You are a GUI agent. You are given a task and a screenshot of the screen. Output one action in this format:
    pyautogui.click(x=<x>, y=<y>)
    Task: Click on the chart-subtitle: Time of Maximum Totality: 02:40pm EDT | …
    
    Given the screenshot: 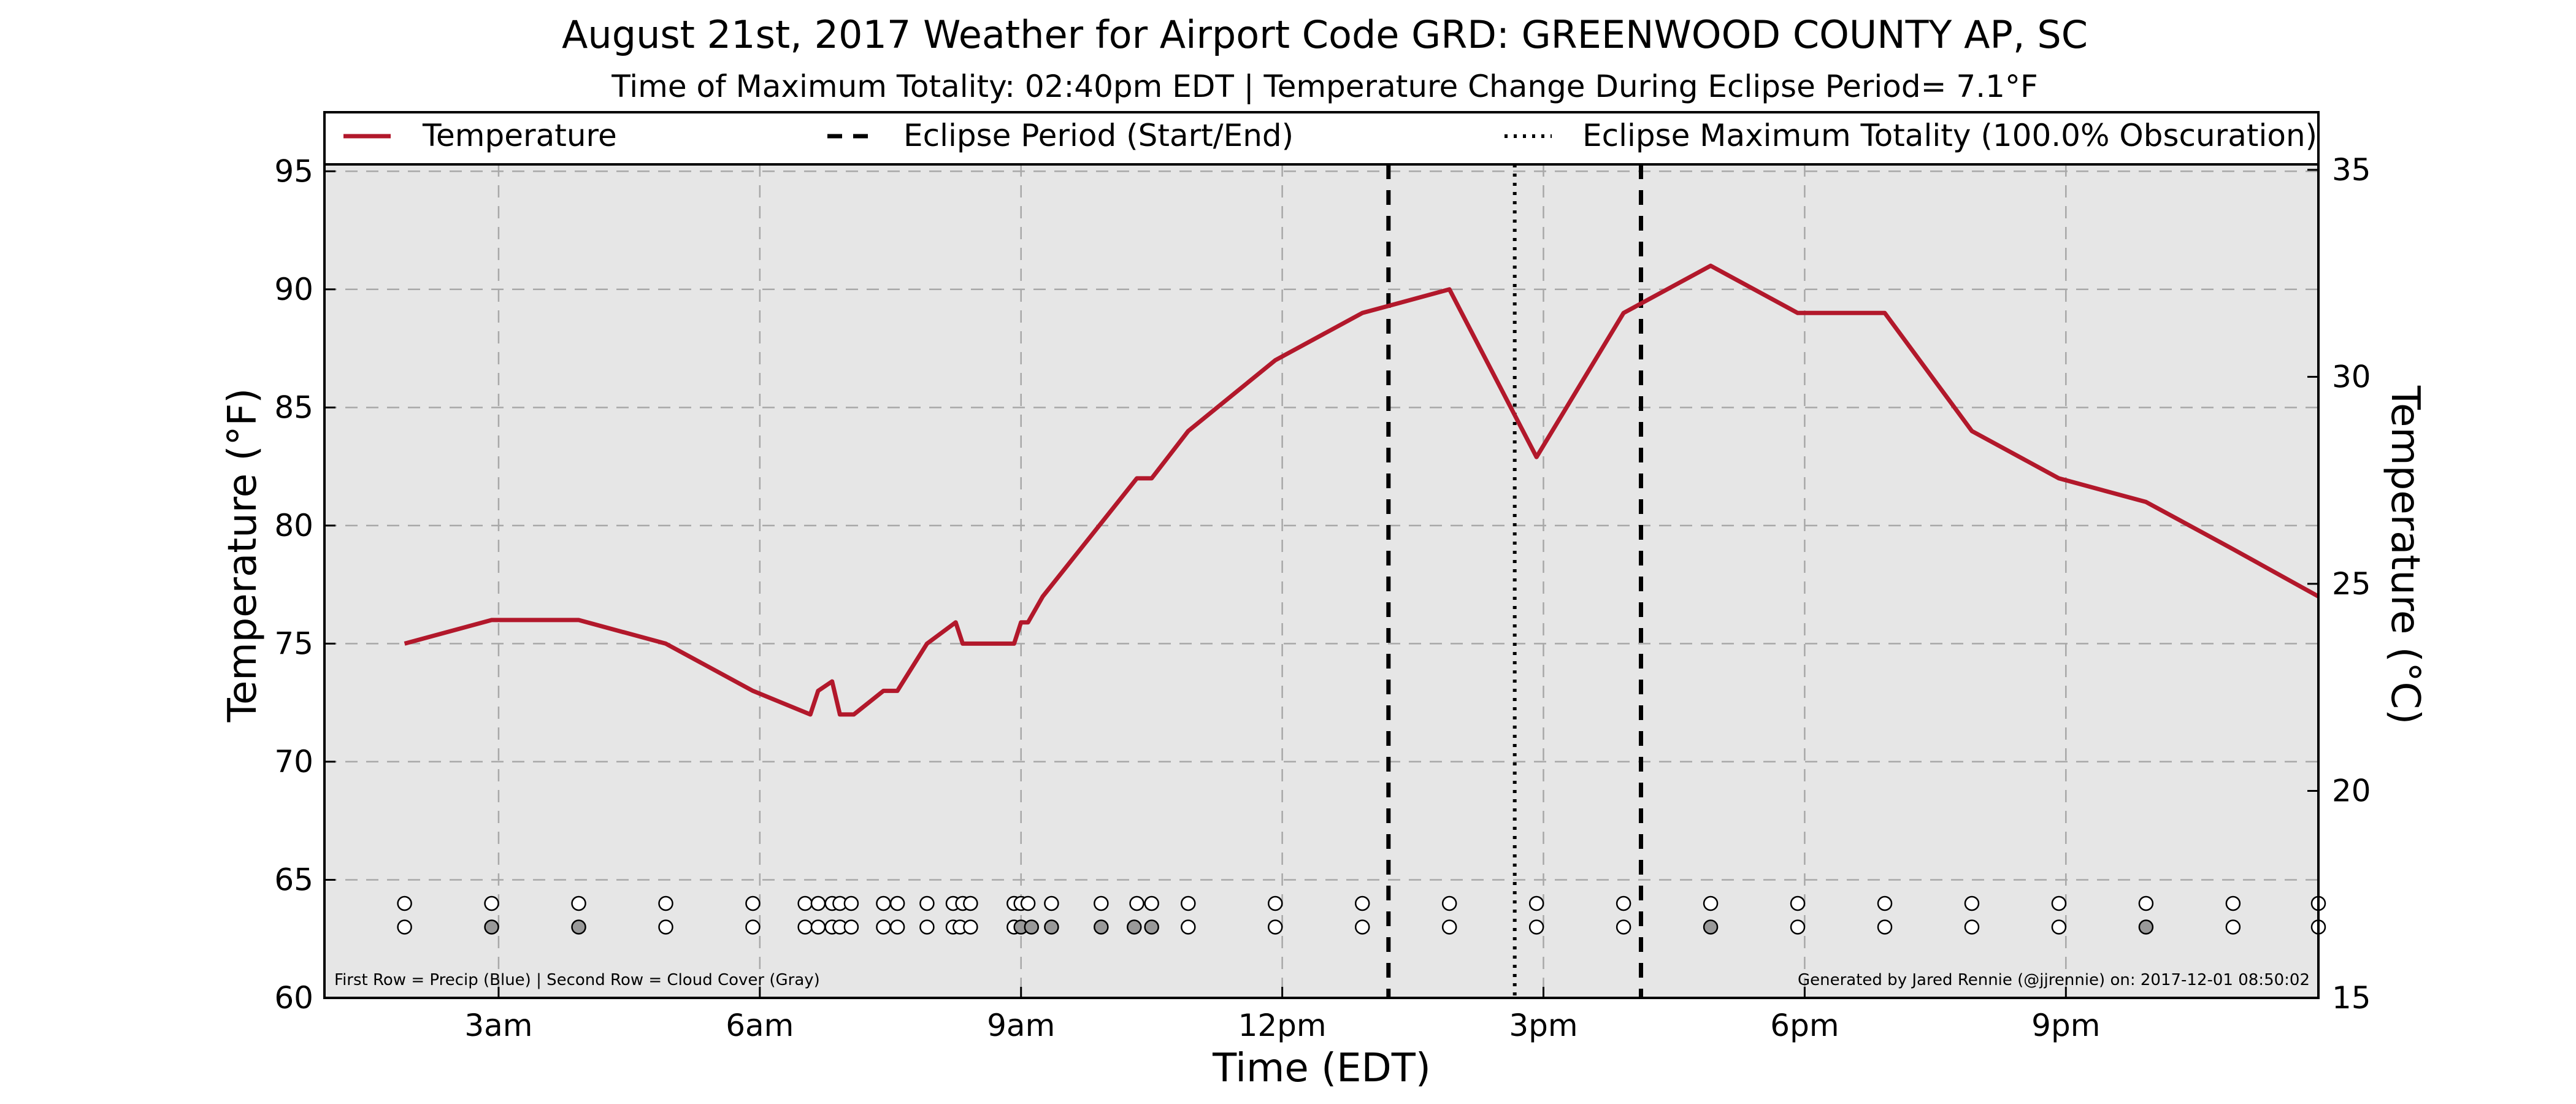 What is the action you would take?
    pyautogui.click(x=1324, y=86)
    